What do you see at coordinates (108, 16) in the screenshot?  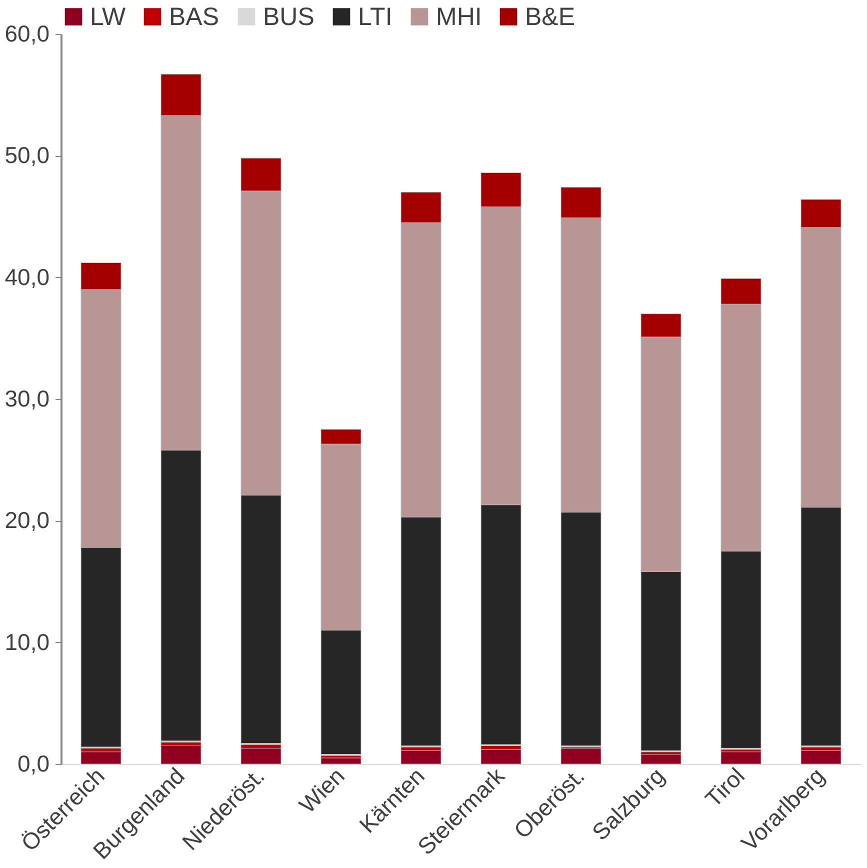 I see `legend-label: LW` at bounding box center [108, 16].